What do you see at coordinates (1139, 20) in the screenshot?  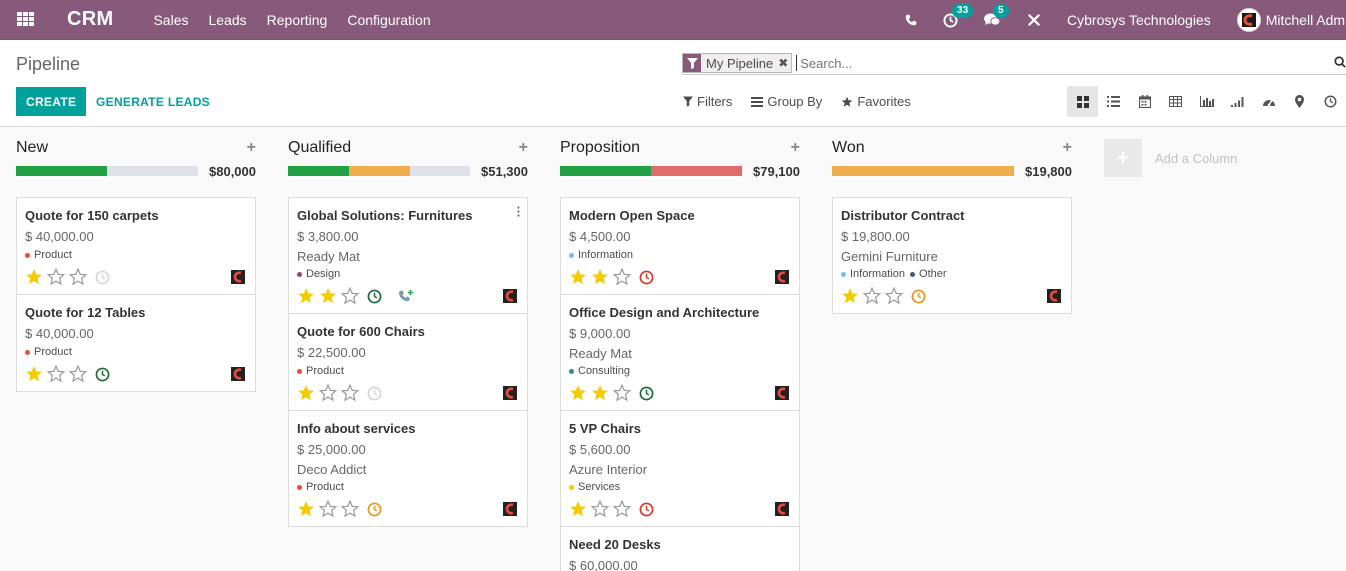 I see `company-switcher: Cybrosys Technologies` at bounding box center [1139, 20].